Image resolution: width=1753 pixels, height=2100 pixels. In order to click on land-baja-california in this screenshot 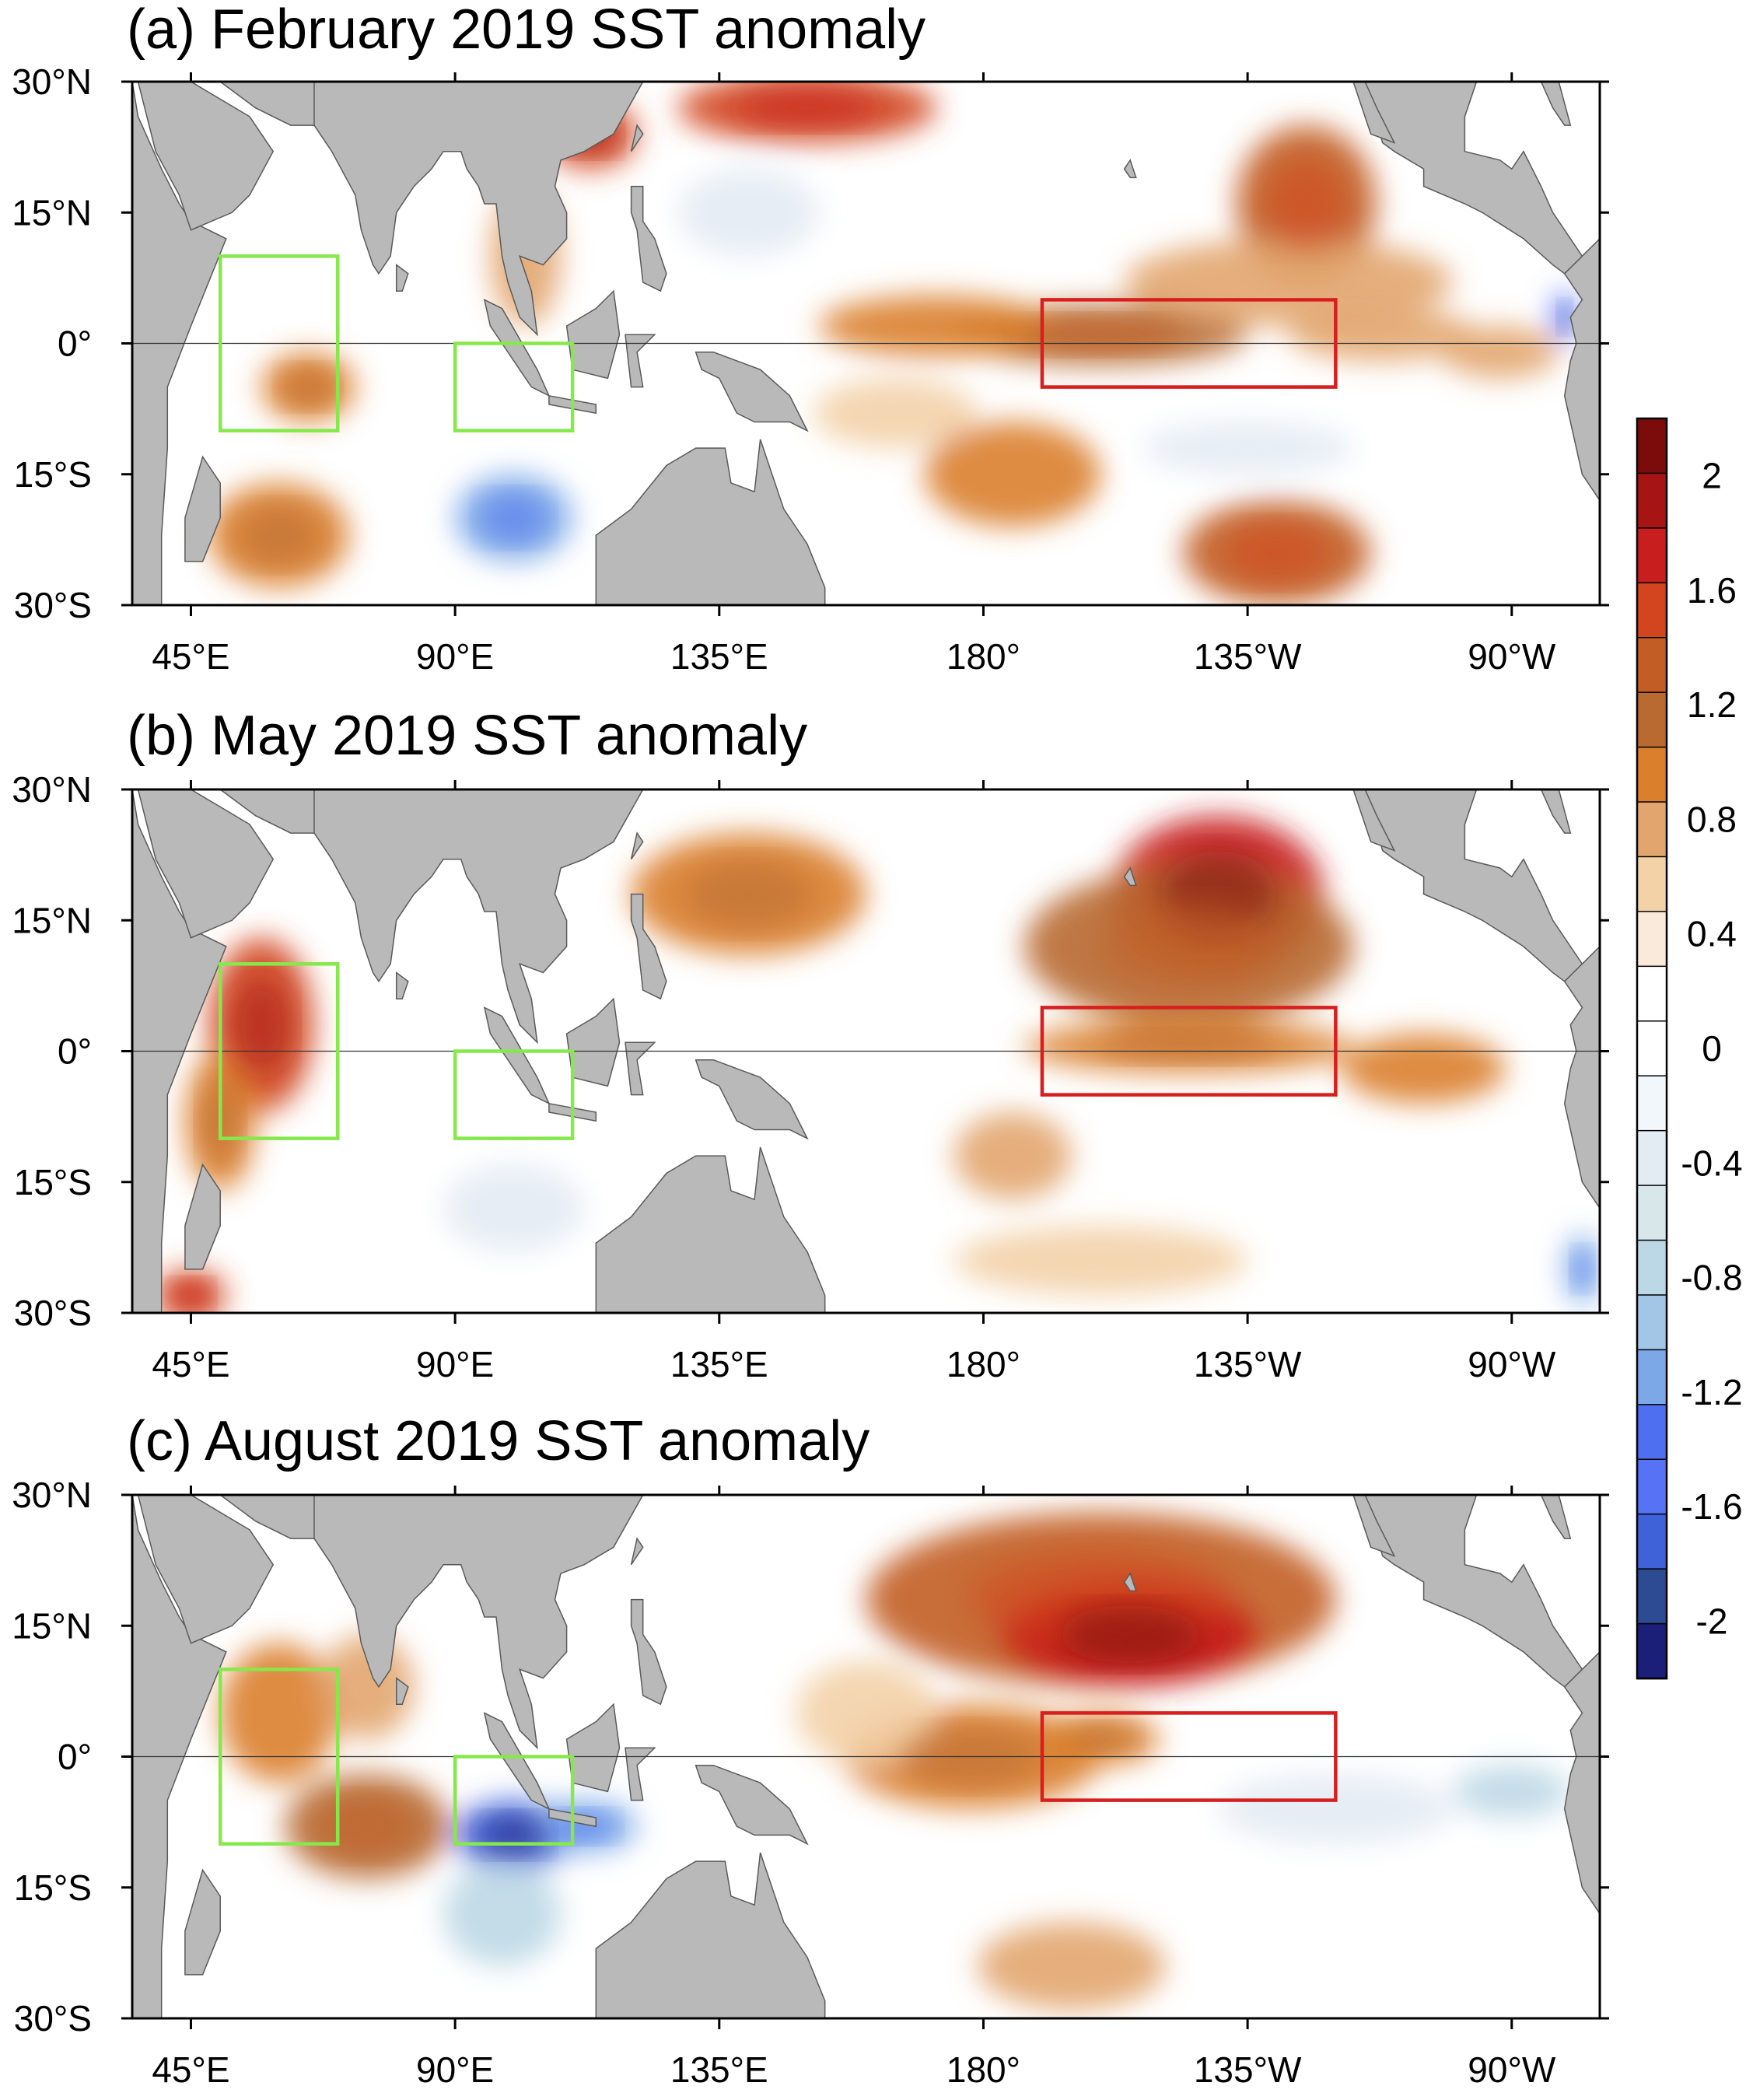, I will do `click(1374, 1526)`.